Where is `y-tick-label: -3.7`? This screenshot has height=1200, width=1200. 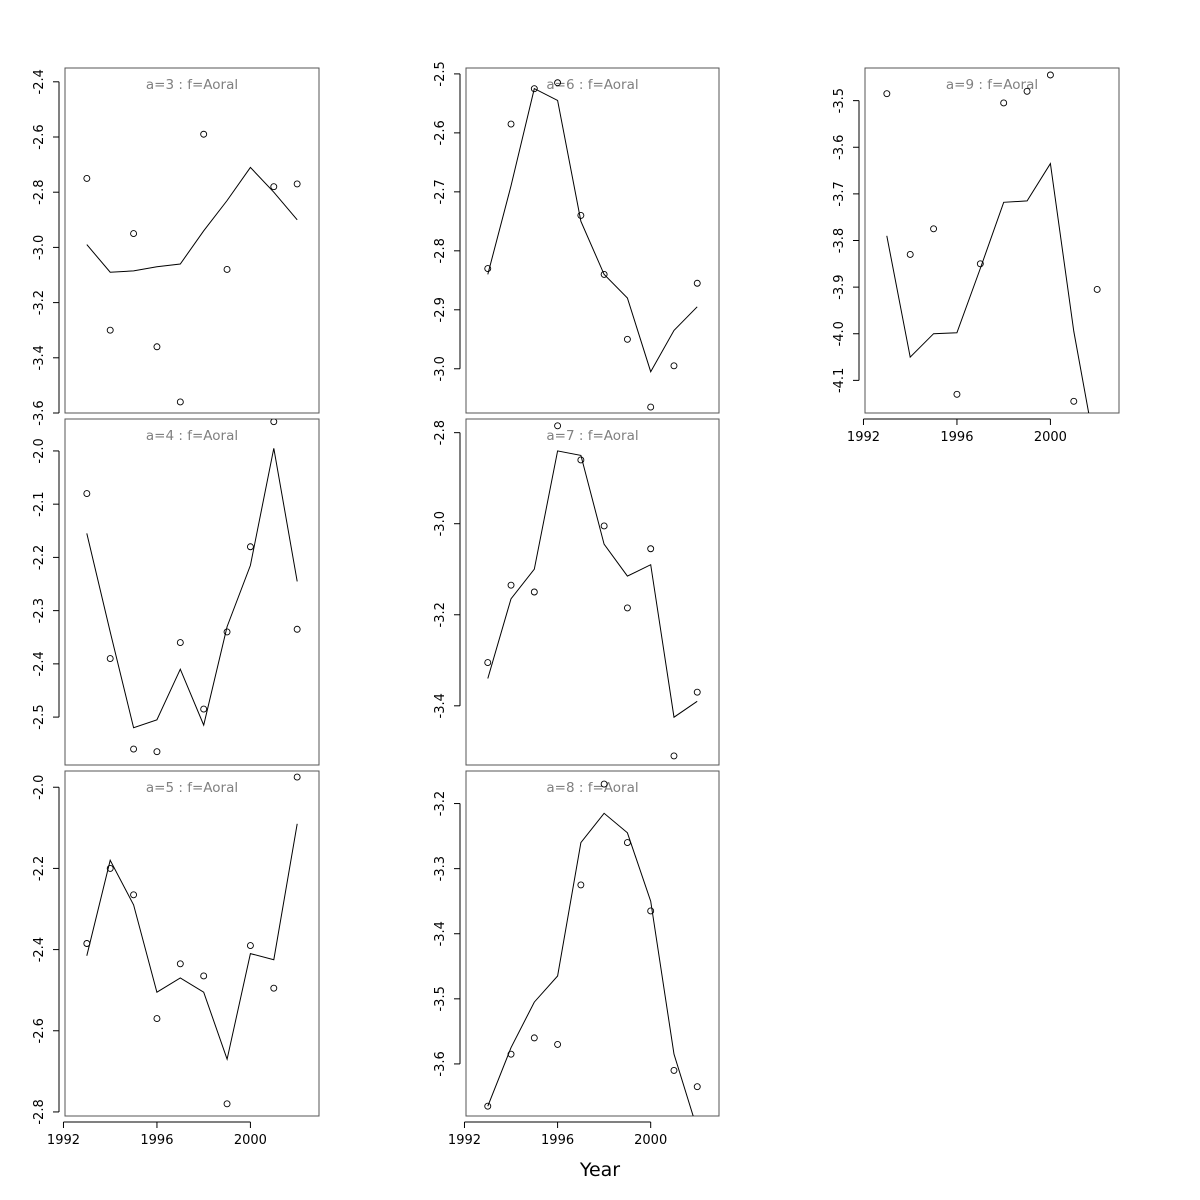 y-tick-label: -3.7 is located at coordinates (839, 193).